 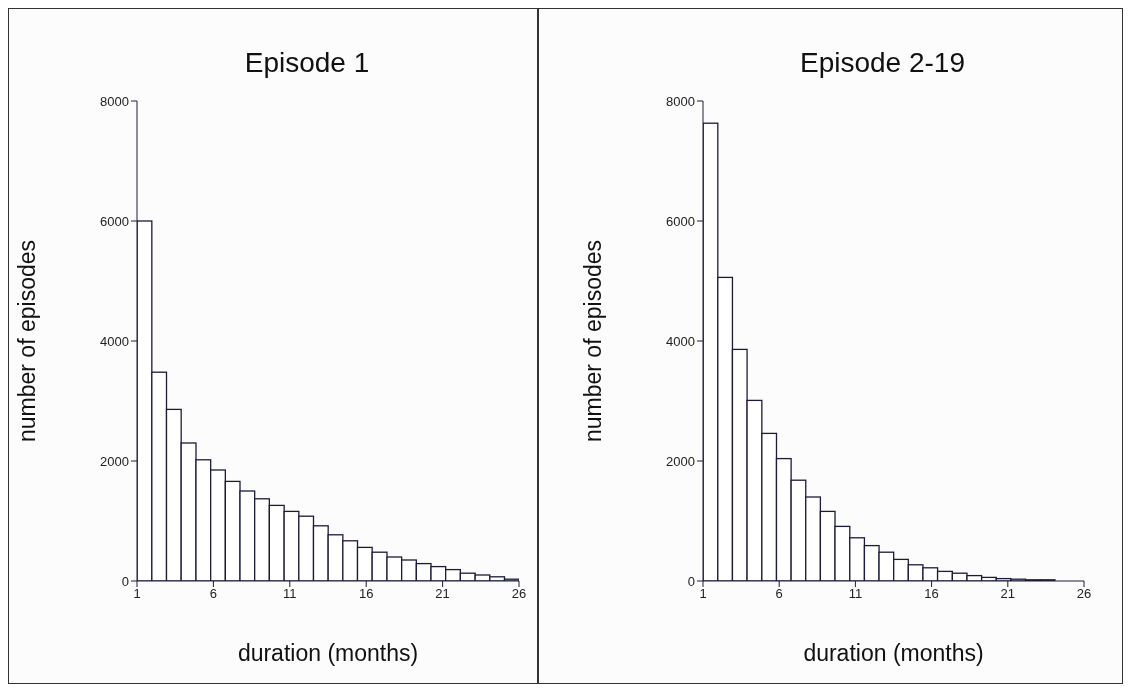 I want to click on chart-title: Episode 1, so click(x=307, y=62).